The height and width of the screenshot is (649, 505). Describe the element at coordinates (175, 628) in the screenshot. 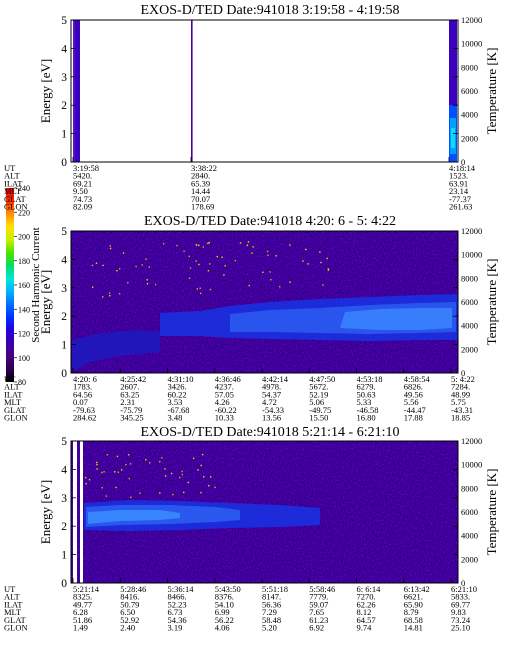

I see `orbit-cell: 3.19` at that location.